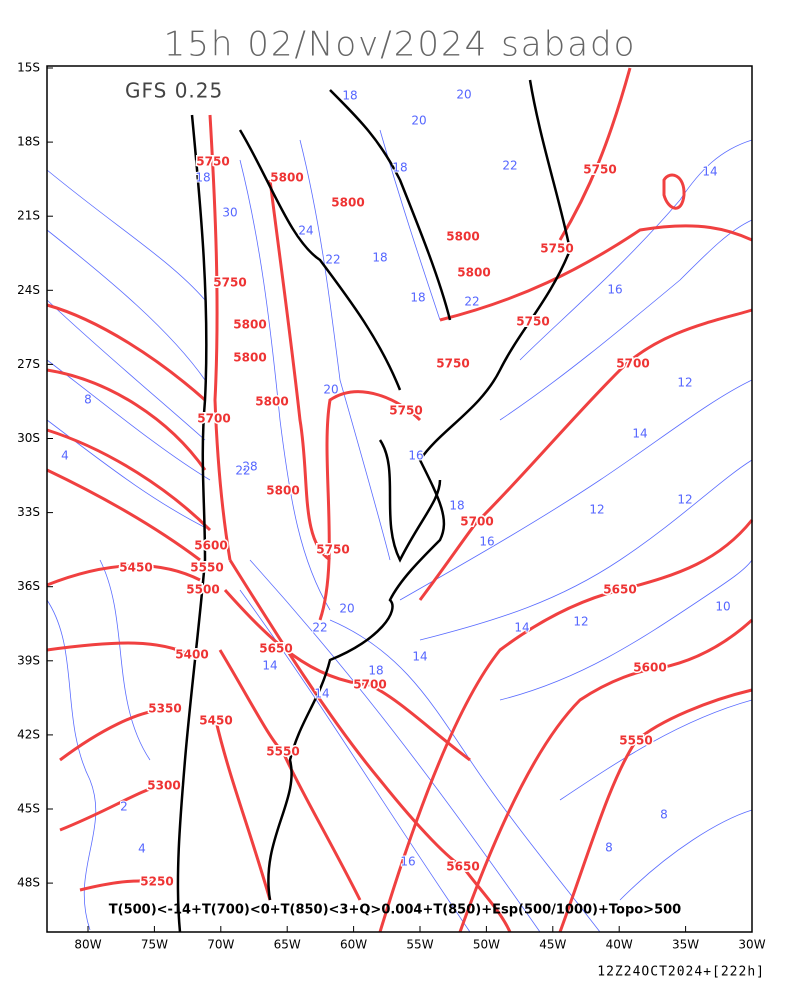 The height and width of the screenshot is (1000, 800). Describe the element at coordinates (124, 807) in the screenshot. I see `thickness-label: 2` at that location.